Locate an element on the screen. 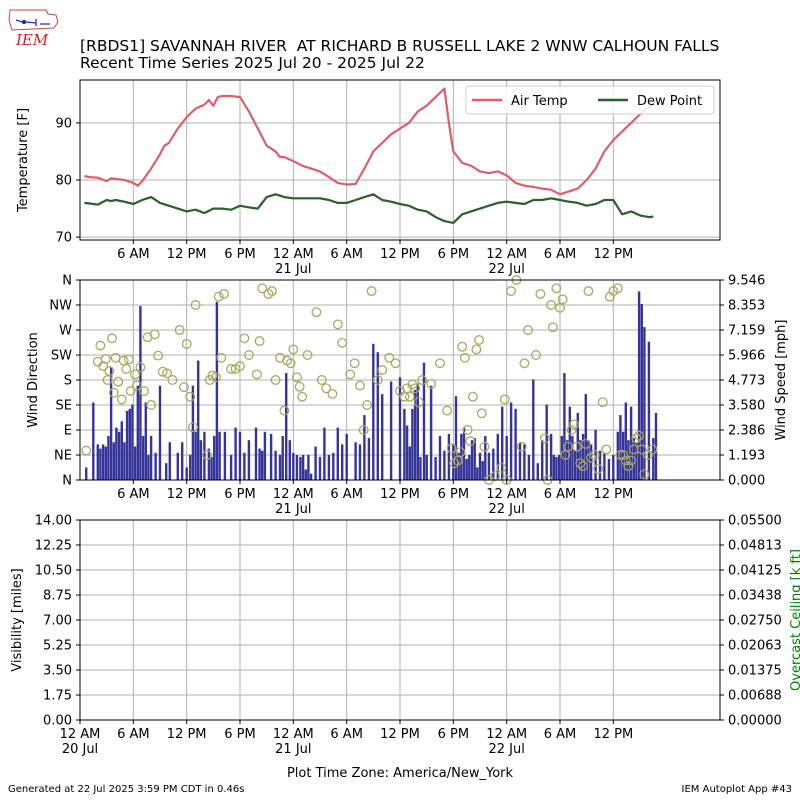  temp-xtick-label: 6 AM is located at coordinates (346, 254).